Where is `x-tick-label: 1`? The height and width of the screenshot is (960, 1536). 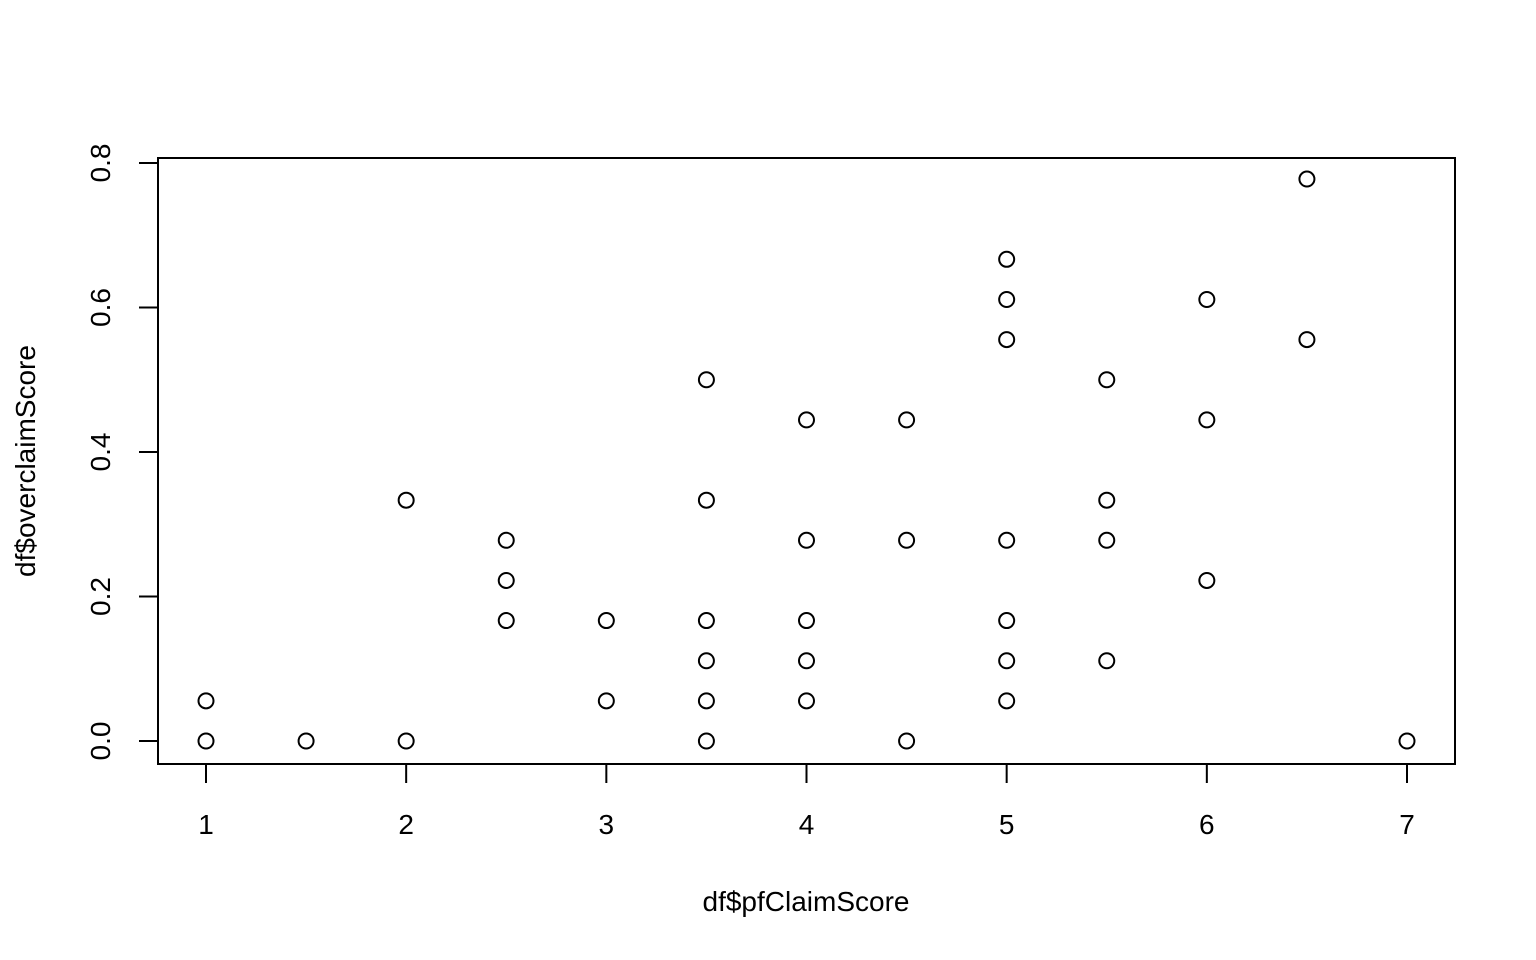
x-tick-label: 1 is located at coordinates (206, 824).